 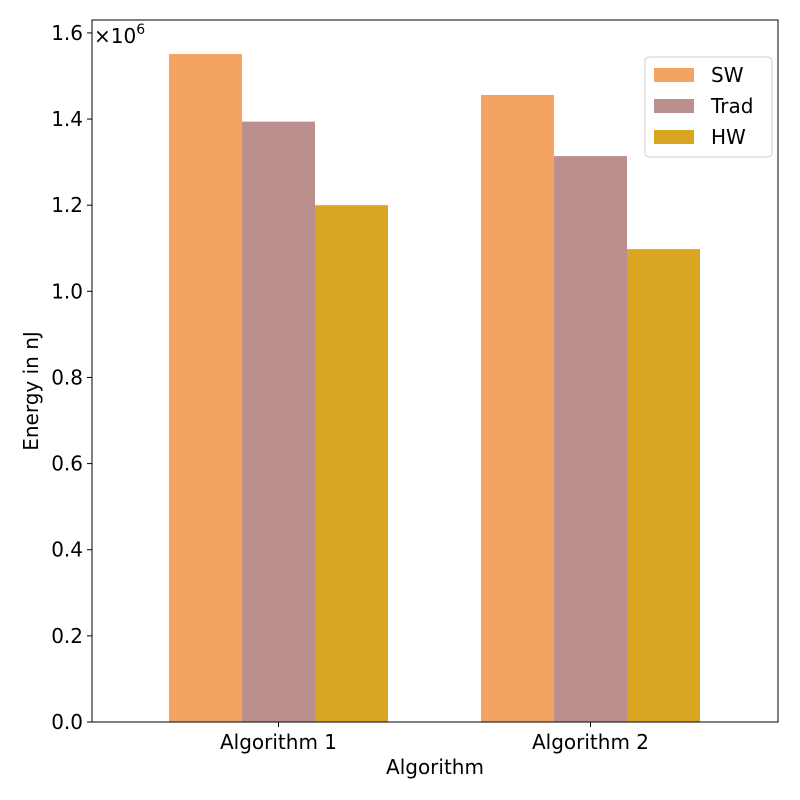 I want to click on legend-label-sw: SW, so click(x=727, y=75).